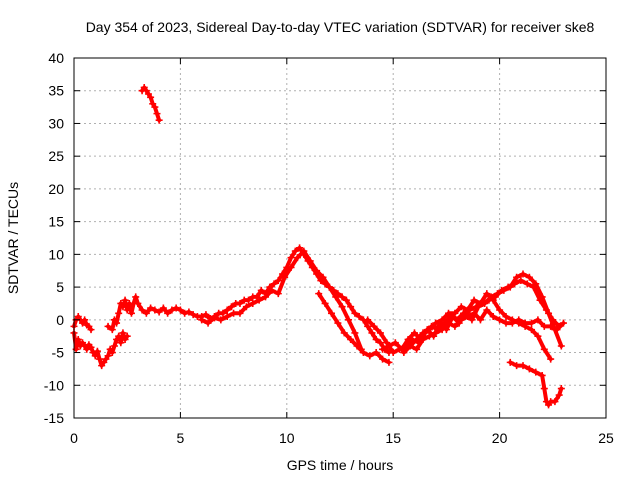 This screenshot has height=480, width=640. I want to click on x-tick-label: 10, so click(287, 438).